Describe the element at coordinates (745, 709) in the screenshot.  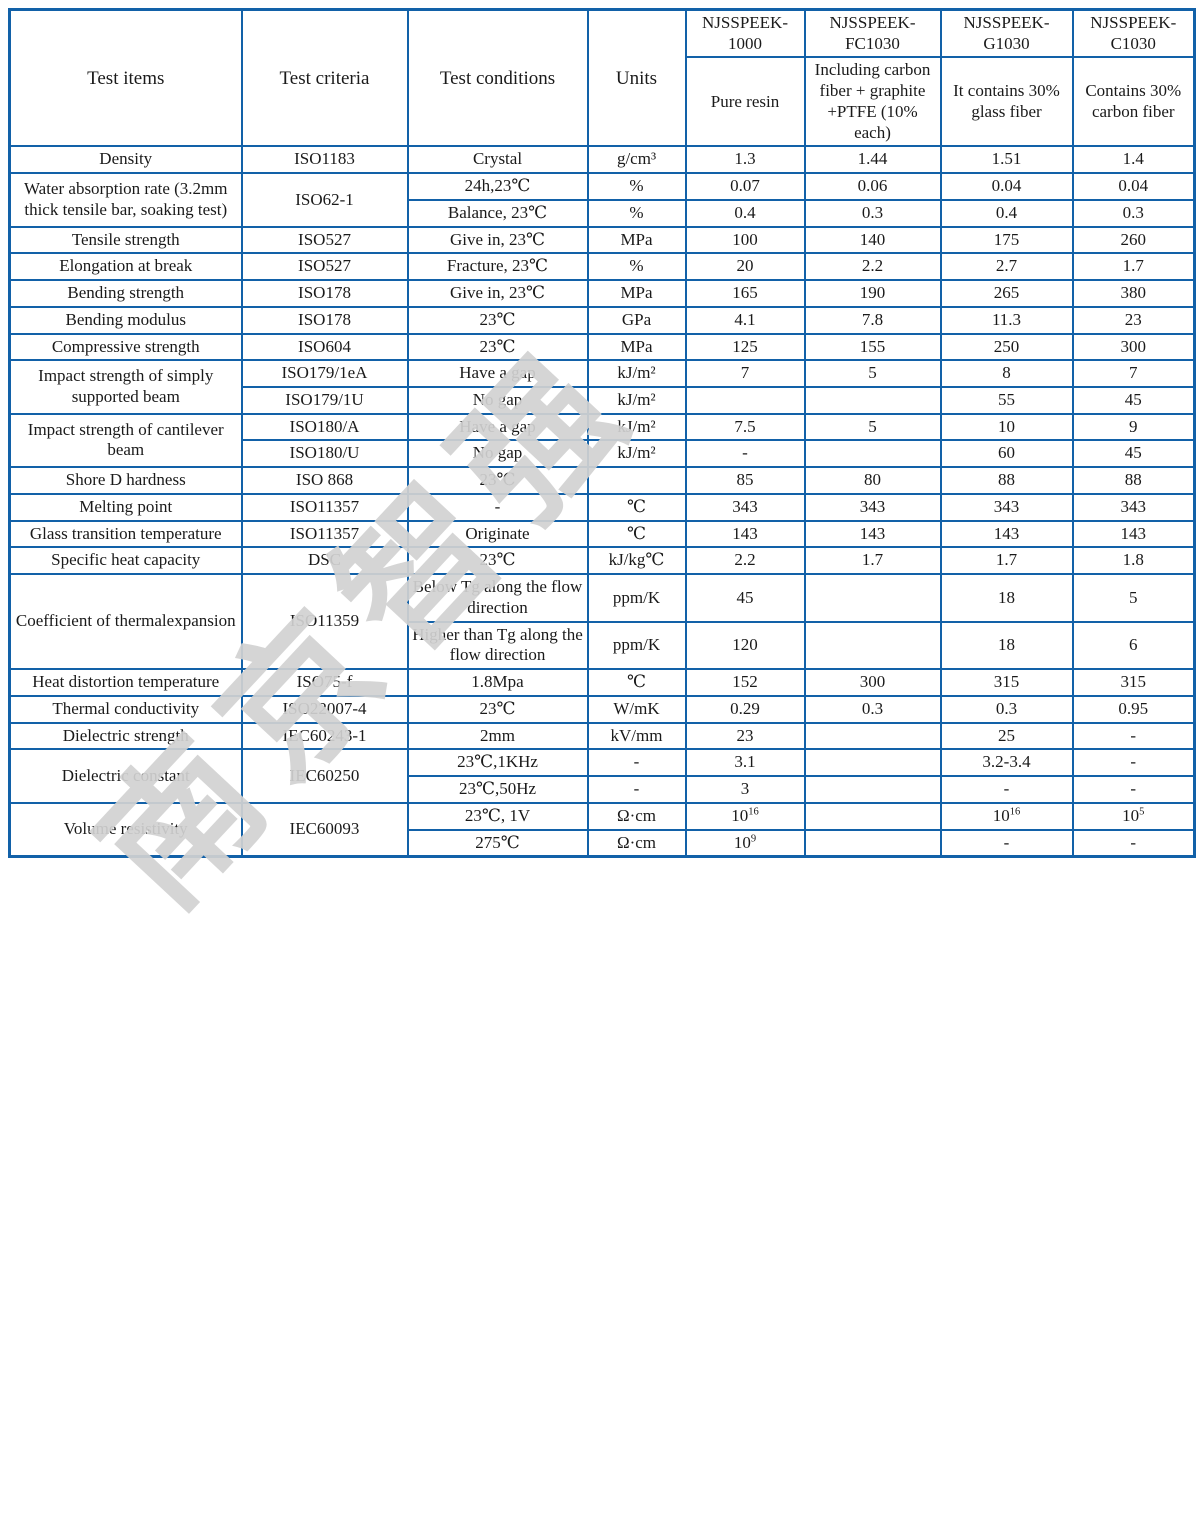
I see `cell-value-1: 0.29` at that location.